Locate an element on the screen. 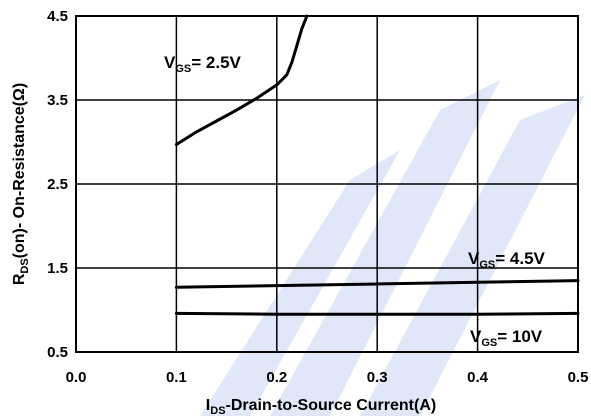  x-tick-label: 0.5 is located at coordinates (578, 377).